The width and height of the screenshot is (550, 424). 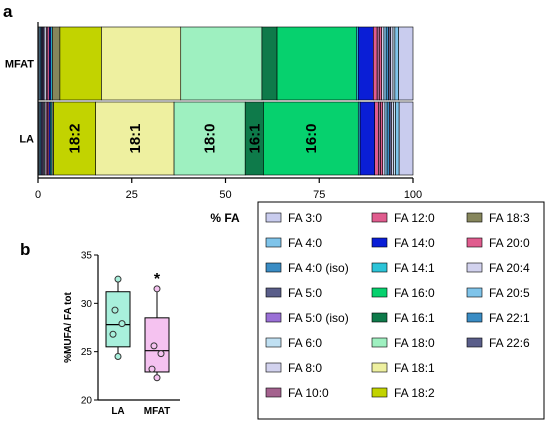 What do you see at coordinates (509, 218) in the screenshot?
I see `legend-label: FA 18:3` at bounding box center [509, 218].